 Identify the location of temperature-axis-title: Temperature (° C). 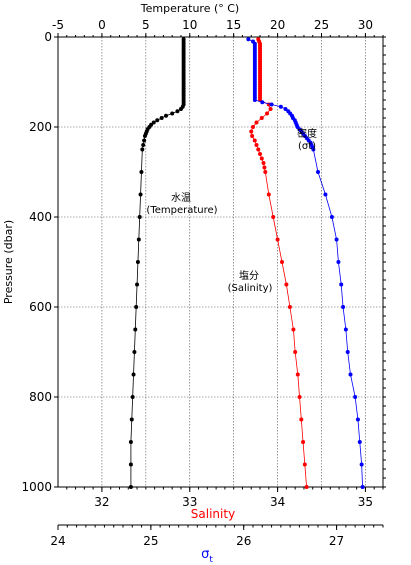
(189, 8).